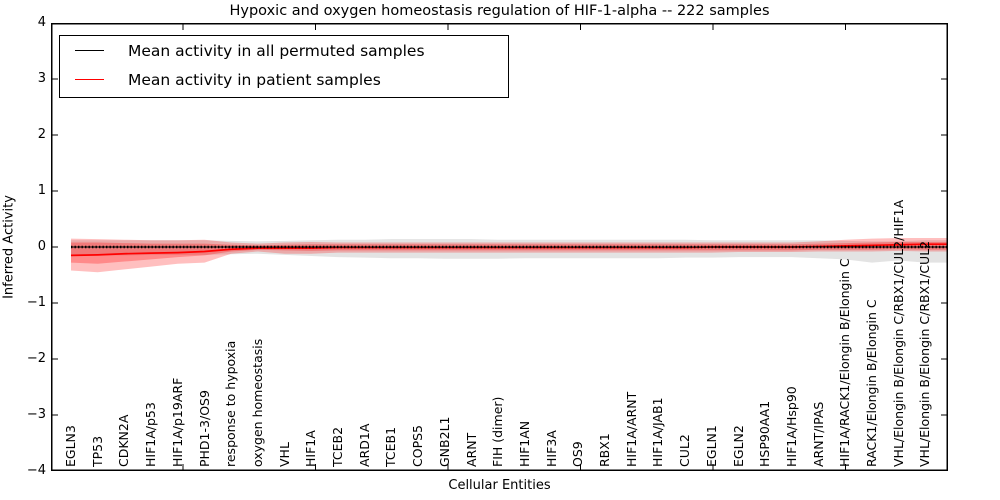 This screenshot has width=1000, height=500. What do you see at coordinates (871, 383) in the screenshot?
I see `x-tick-label: RACK1/Elongin B/Elongin C` at bounding box center [871, 383].